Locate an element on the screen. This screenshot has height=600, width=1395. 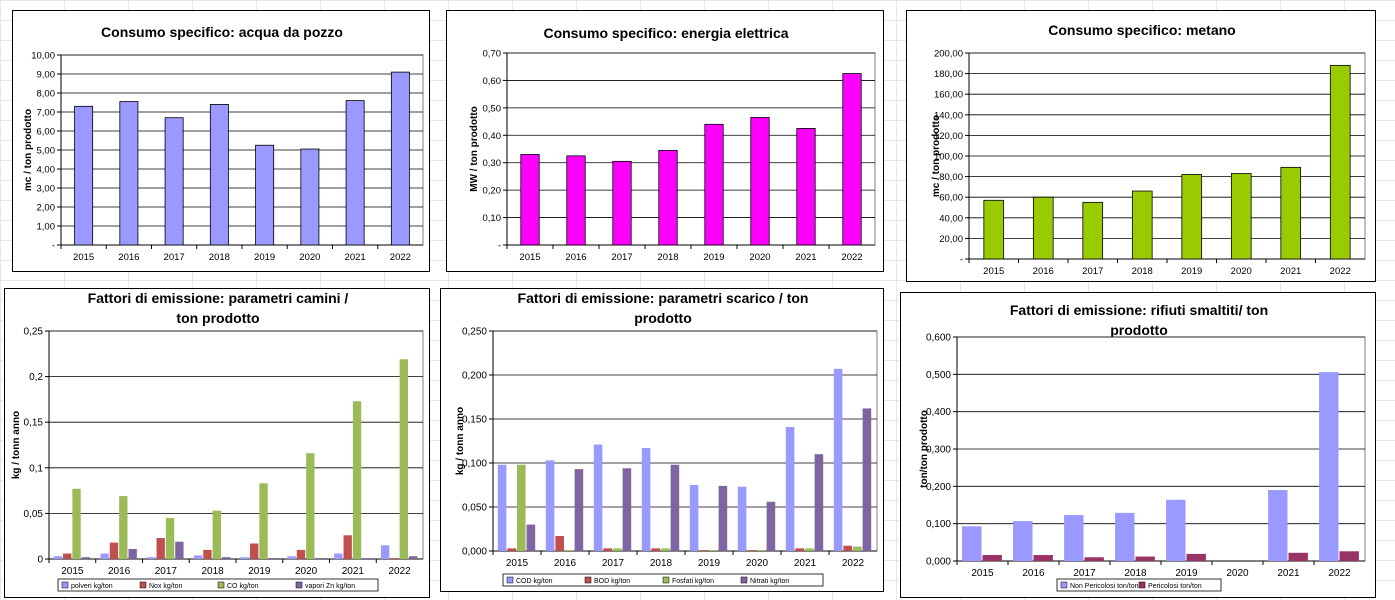
legend-label: CO kg/ton is located at coordinates (243, 586).